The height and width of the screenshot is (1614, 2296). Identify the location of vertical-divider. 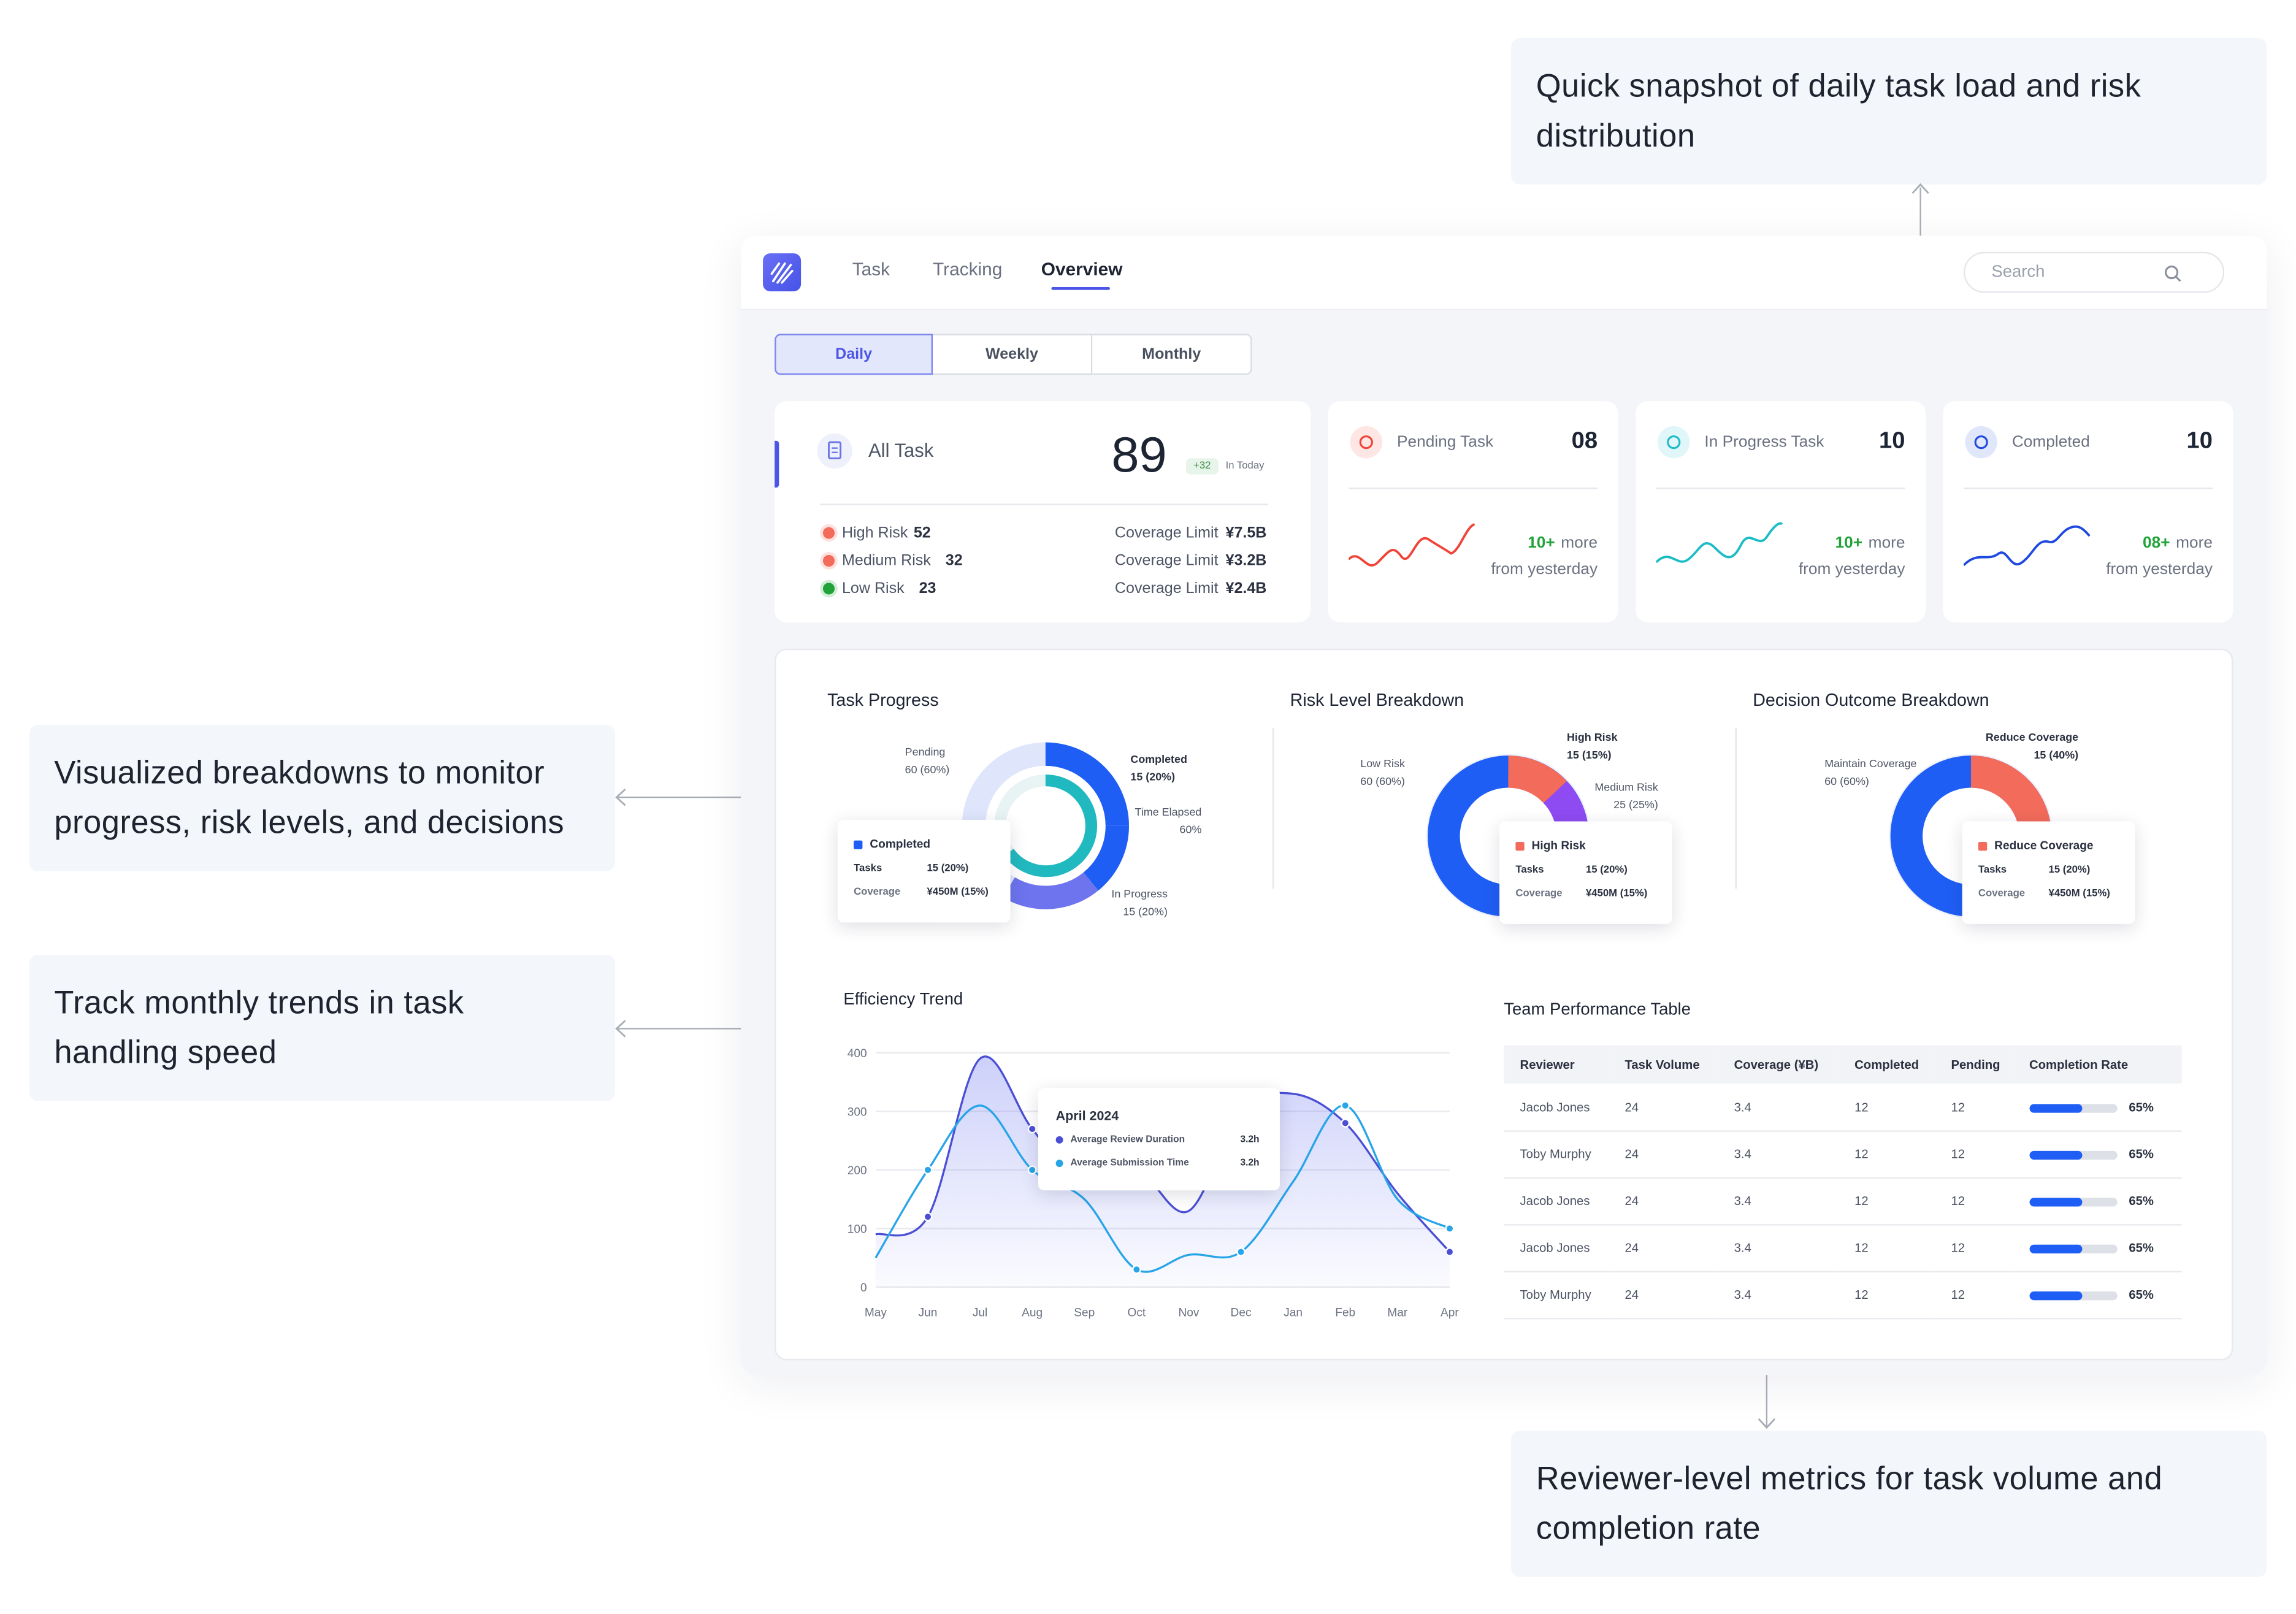
(1273, 808).